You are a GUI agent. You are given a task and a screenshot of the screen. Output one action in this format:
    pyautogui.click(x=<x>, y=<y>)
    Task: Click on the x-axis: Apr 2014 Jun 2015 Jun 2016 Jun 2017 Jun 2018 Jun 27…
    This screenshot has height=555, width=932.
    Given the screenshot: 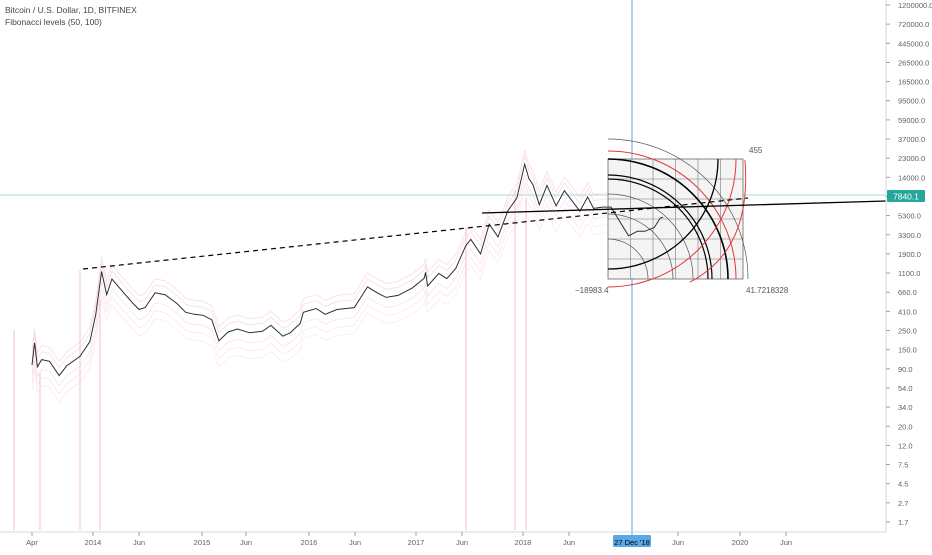 What is the action you would take?
    pyautogui.click(x=409, y=539)
    